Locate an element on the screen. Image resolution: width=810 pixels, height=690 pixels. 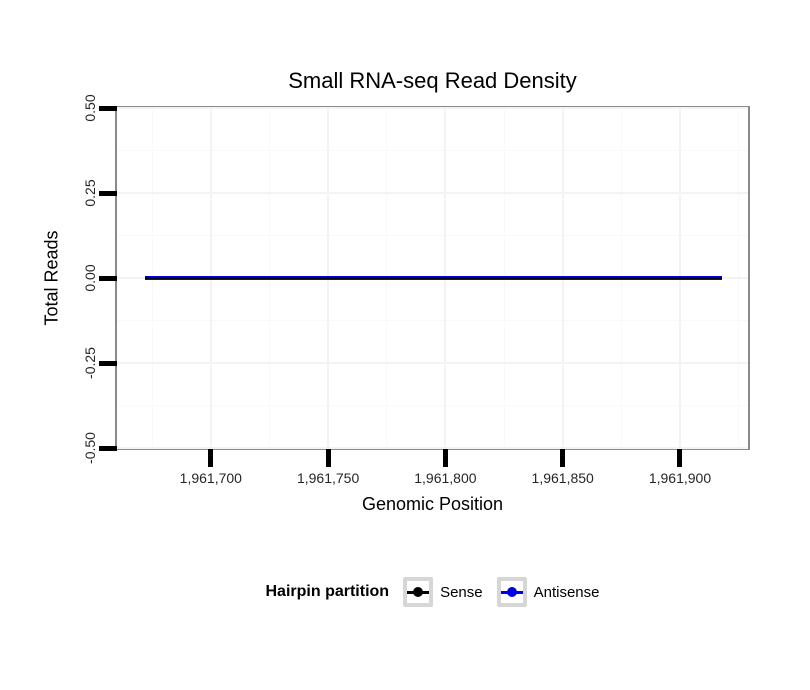
x-tick-label: 1,961,800 is located at coordinates (445, 478).